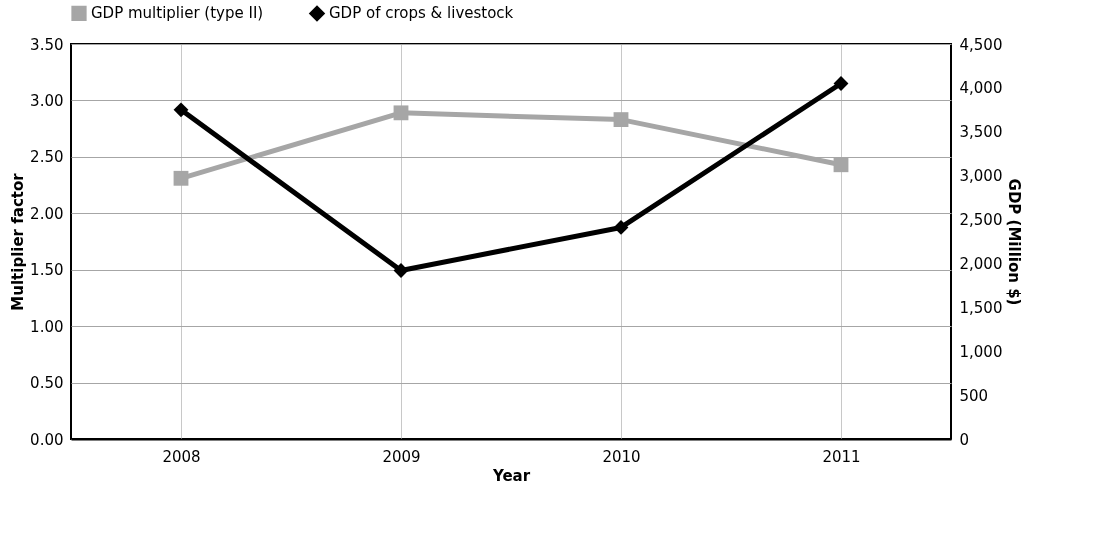 The height and width of the screenshot is (554, 1117). Describe the element at coordinates (47, 100) in the screenshot. I see `y-tick-label: 3.00` at that location.